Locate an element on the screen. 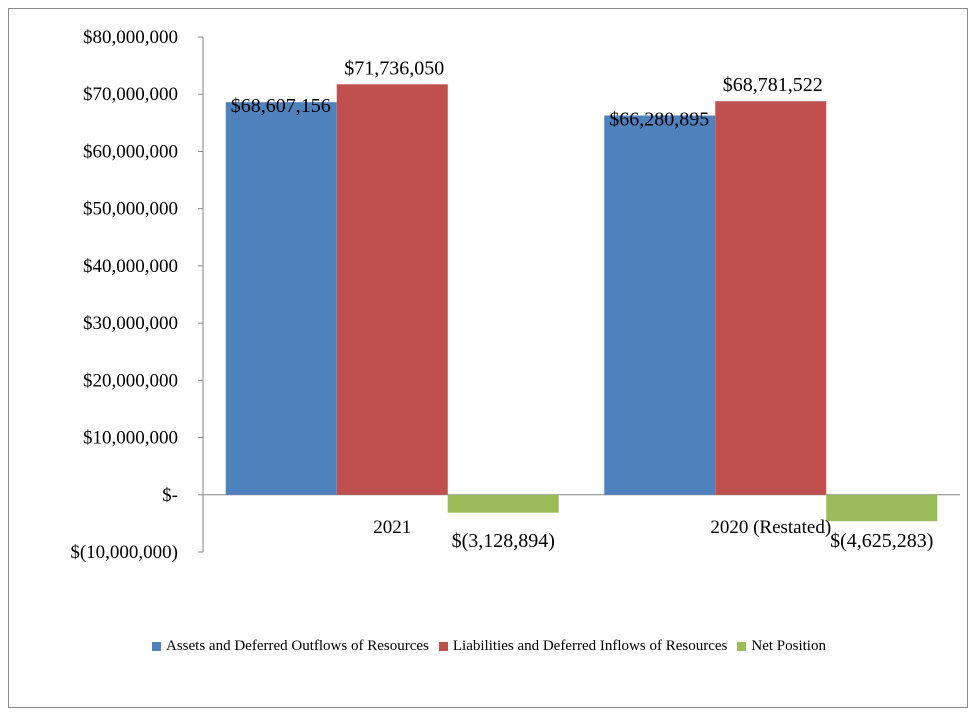  y-tick-label: $30,000,000 is located at coordinates (130, 323).